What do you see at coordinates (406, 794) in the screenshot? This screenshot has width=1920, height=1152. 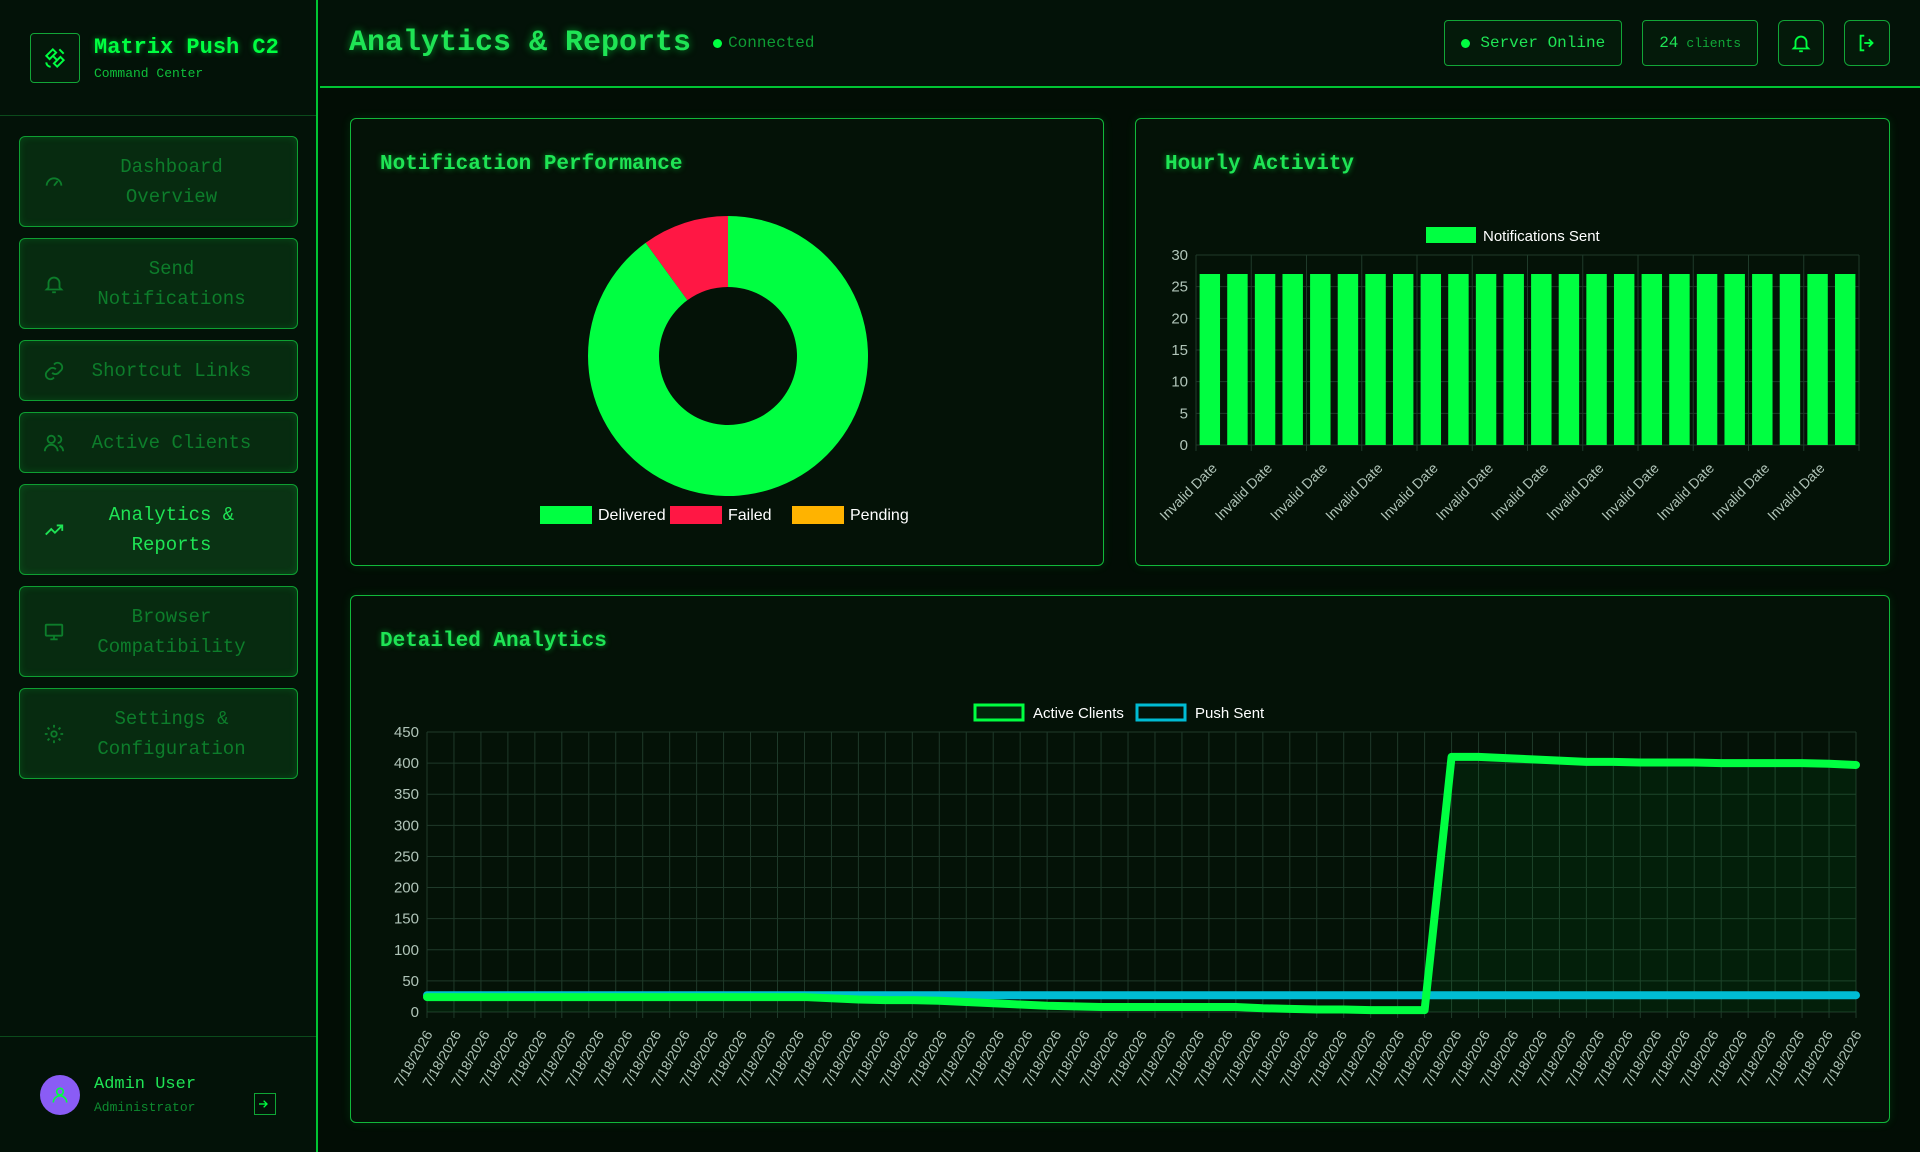 I see `y-tick-label: 350` at bounding box center [406, 794].